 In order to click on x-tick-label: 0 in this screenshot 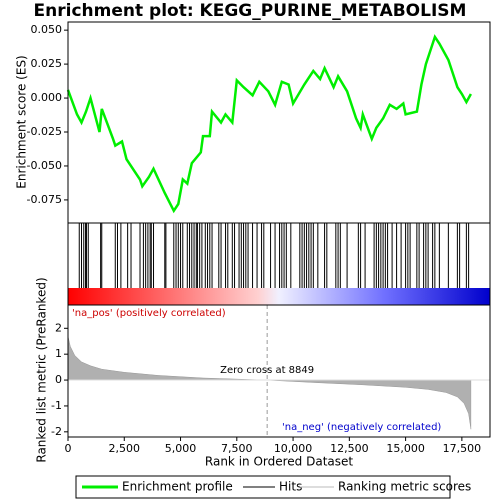, I will do `click(68, 448)`.